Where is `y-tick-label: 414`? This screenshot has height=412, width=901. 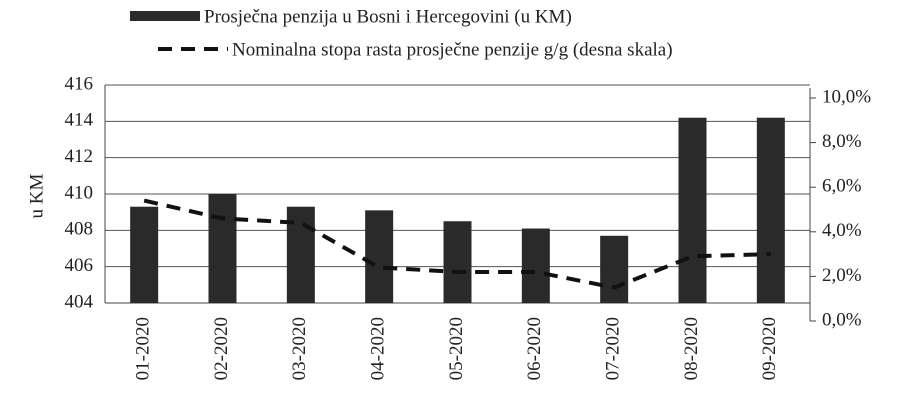 y-tick-label: 414 is located at coordinates (79, 120).